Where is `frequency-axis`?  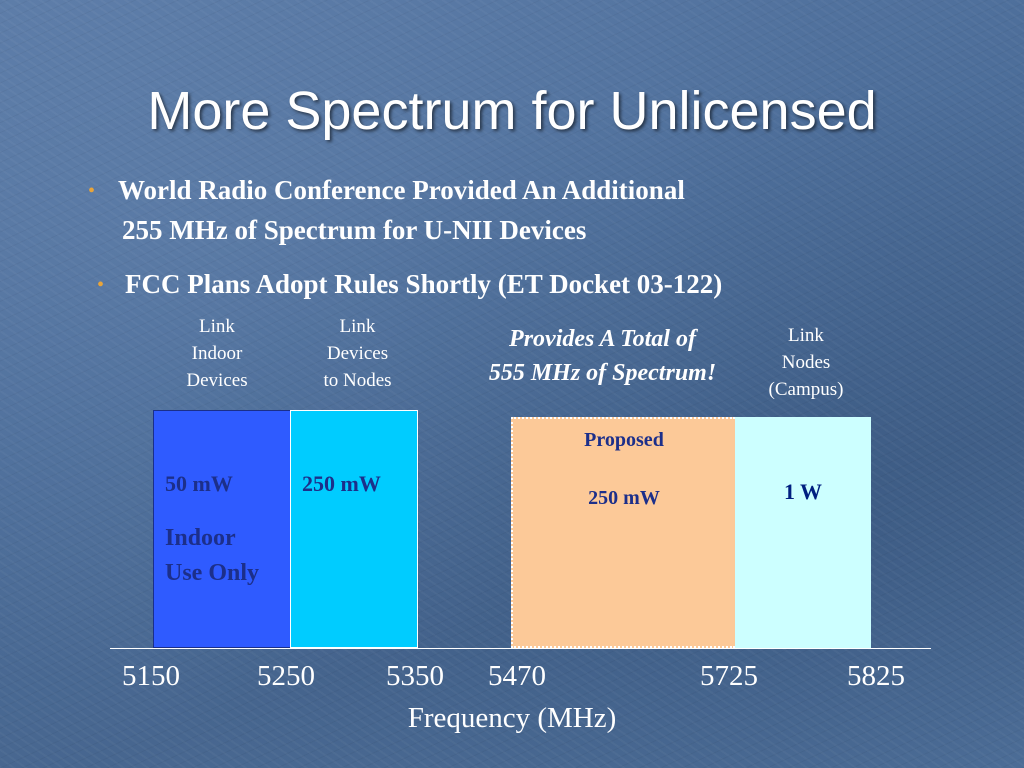 frequency-axis is located at coordinates (520, 648).